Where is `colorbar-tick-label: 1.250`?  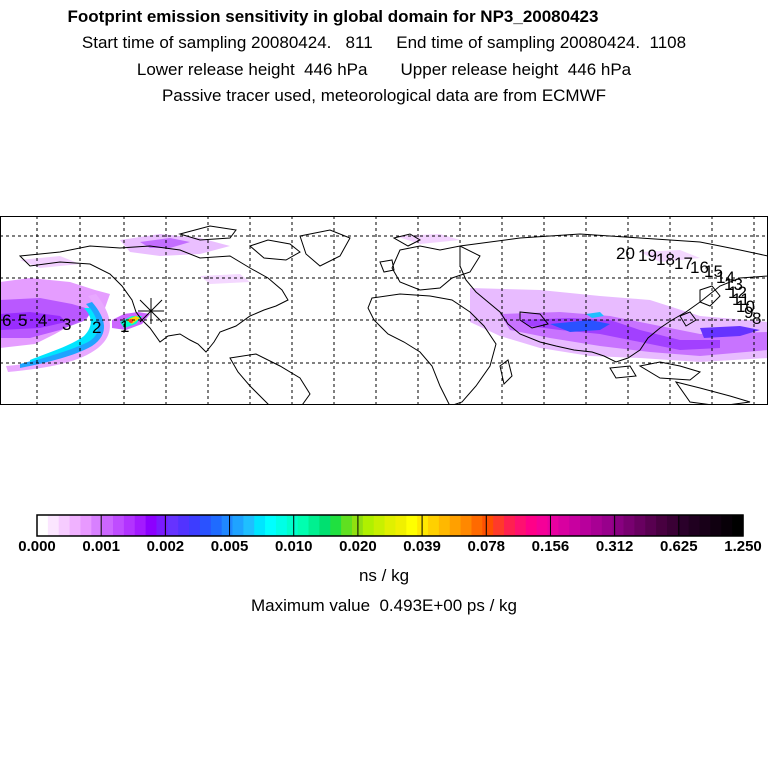
colorbar-tick-label: 1.250 is located at coordinates (743, 546).